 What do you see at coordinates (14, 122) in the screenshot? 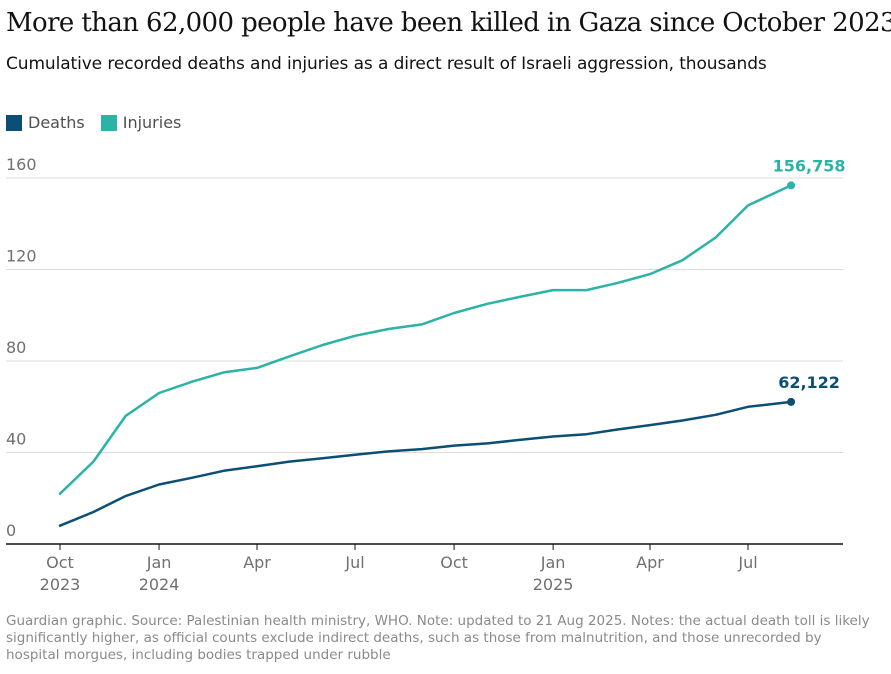
I see `legend-swatch-deaths` at bounding box center [14, 122].